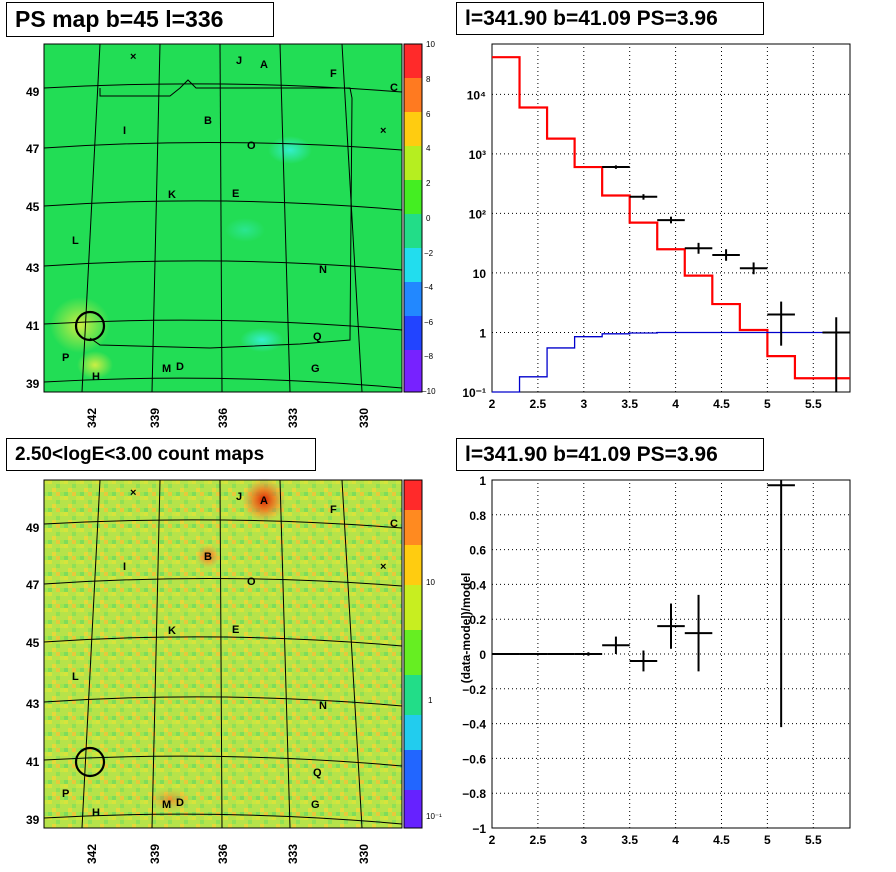 Image resolution: width=896 pixels, height=872 pixels. Describe the element at coordinates (155, 854) in the screenshot. I see `lon-tick: 339` at that location.